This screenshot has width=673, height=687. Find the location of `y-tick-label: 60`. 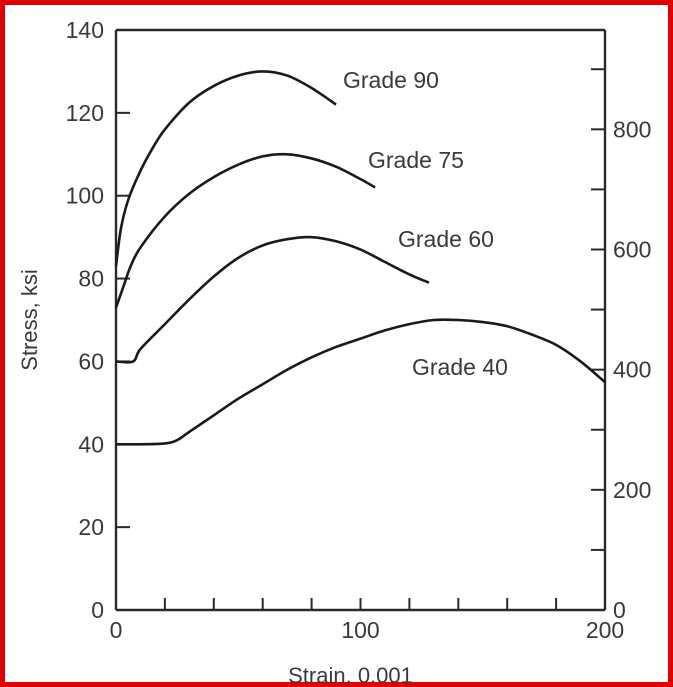

y-tick-label: 60 is located at coordinates (91, 361).